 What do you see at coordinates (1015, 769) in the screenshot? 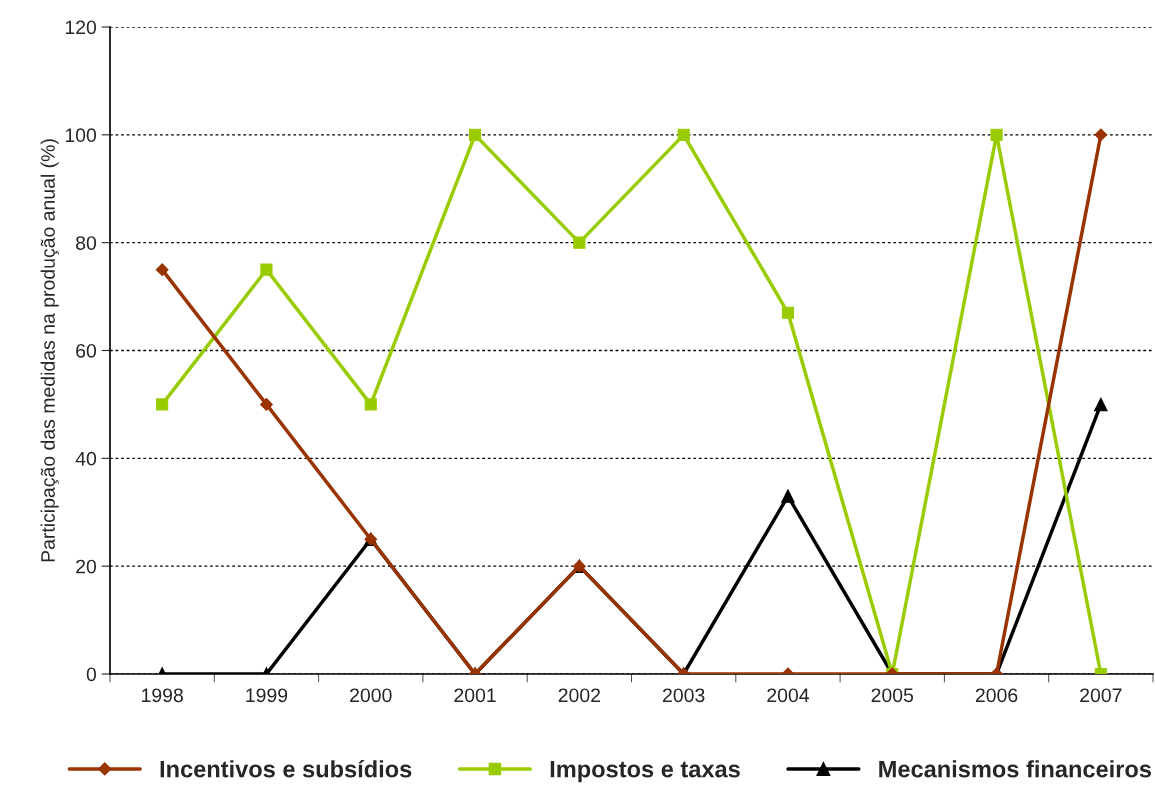
I see `legend-label: Mecanismos financeiros` at bounding box center [1015, 769].